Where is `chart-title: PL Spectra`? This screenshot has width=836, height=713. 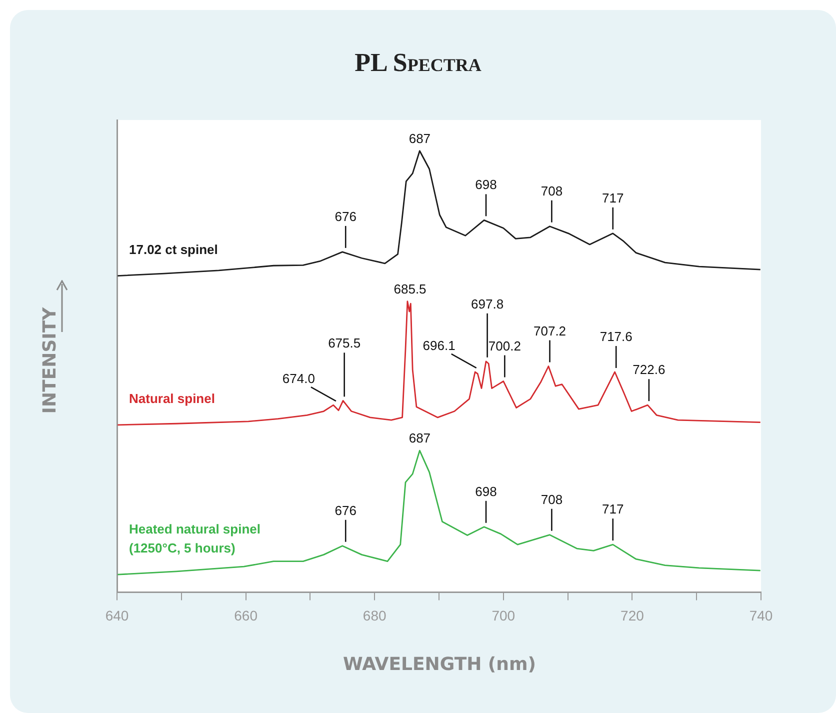
chart-title: PL Spectra is located at coordinates (418, 63).